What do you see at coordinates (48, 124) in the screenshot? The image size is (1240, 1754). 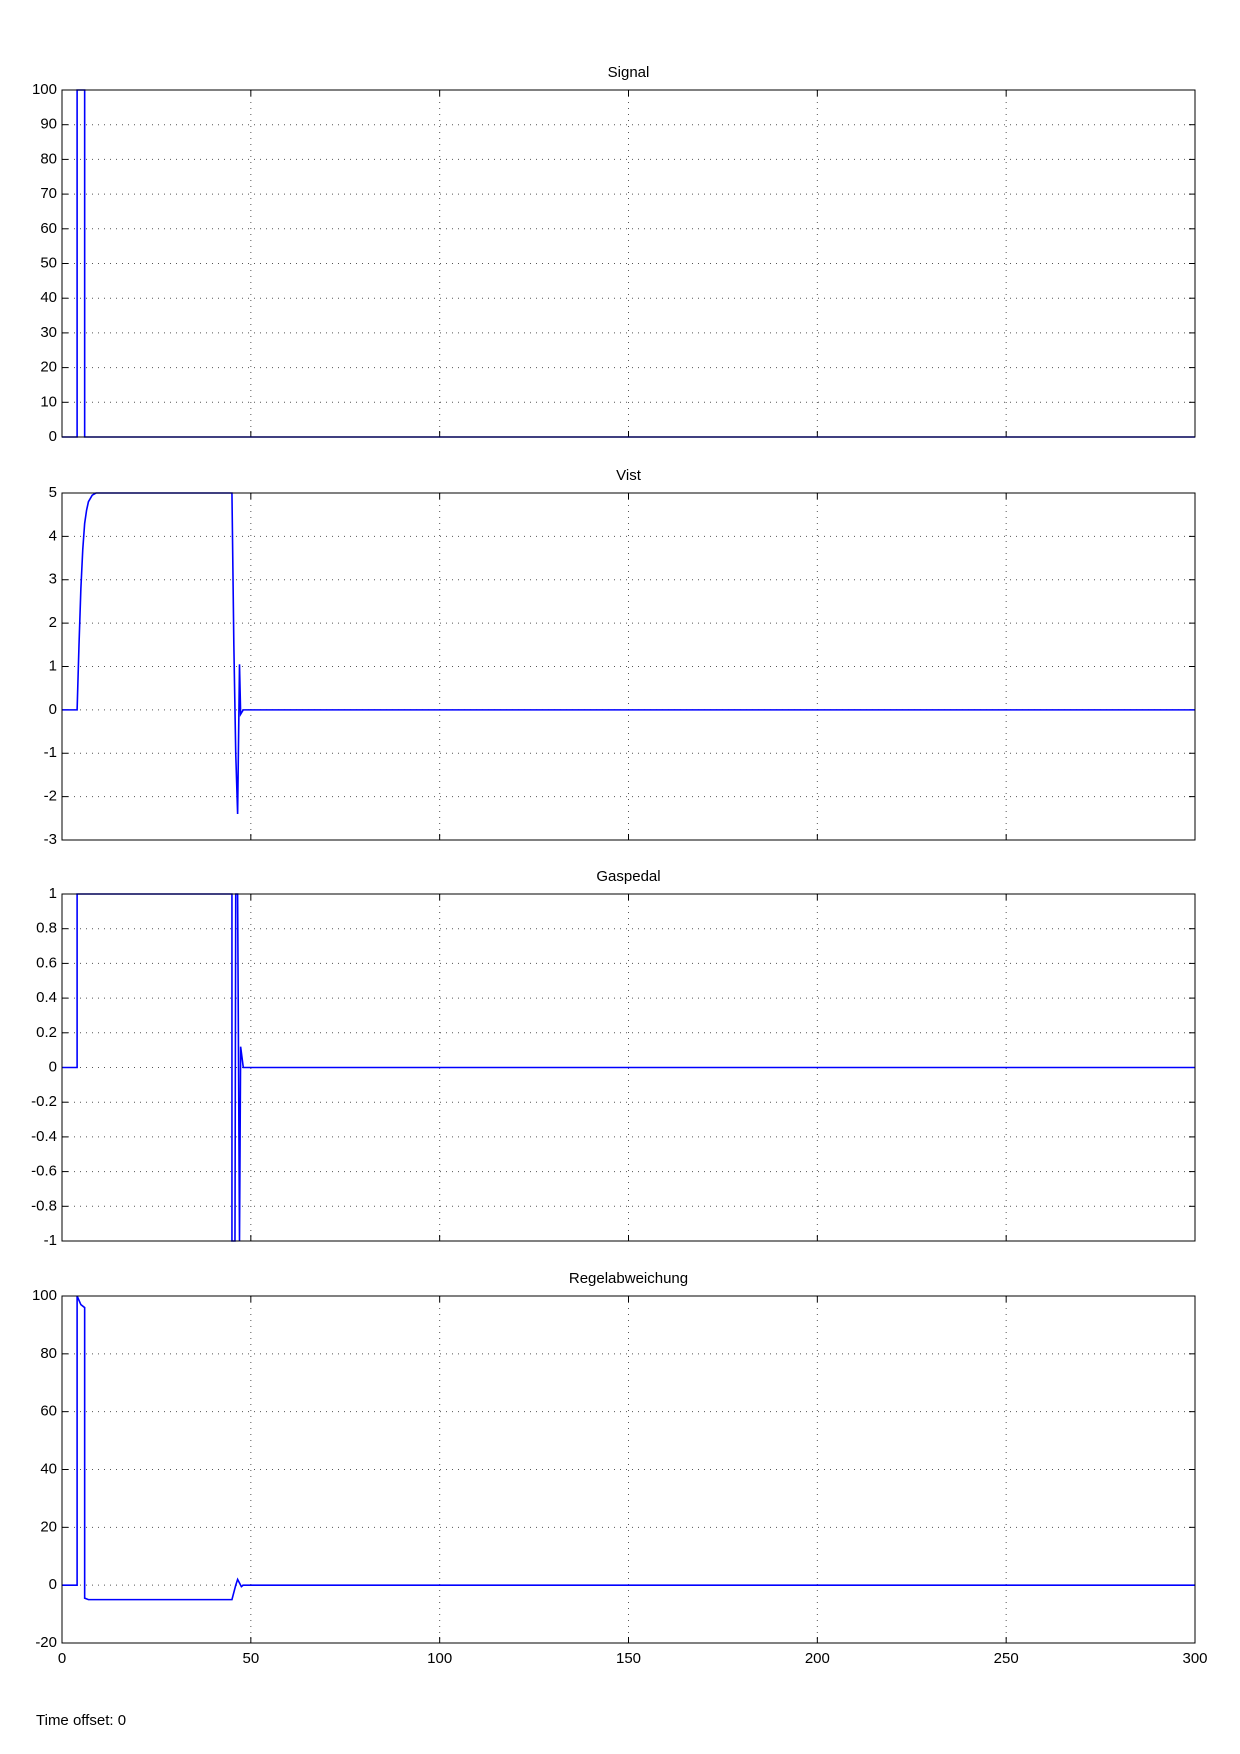 I see `y-tick-label: 90` at bounding box center [48, 124].